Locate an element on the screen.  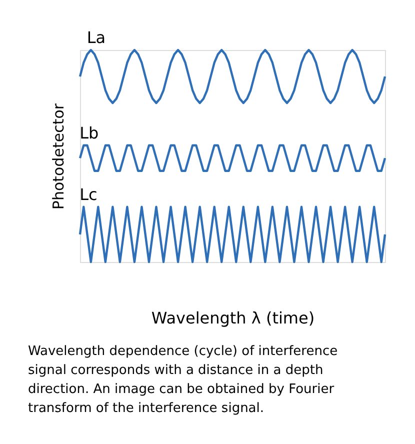
y-axis-title: Photodetector is located at coordinates (59, 156).